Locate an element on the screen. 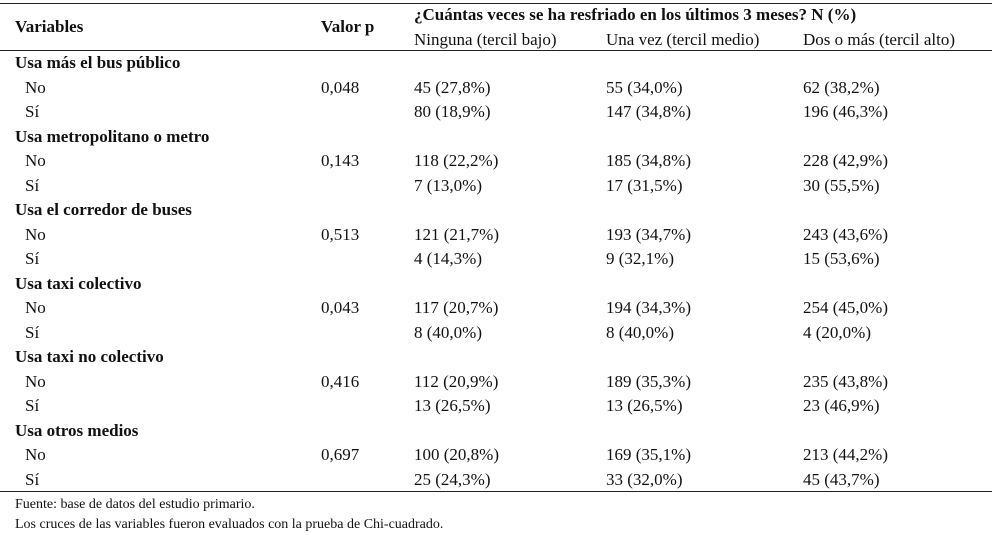 This screenshot has width=992, height=535. table-cell: 15 (53,6%) is located at coordinates (841, 258).